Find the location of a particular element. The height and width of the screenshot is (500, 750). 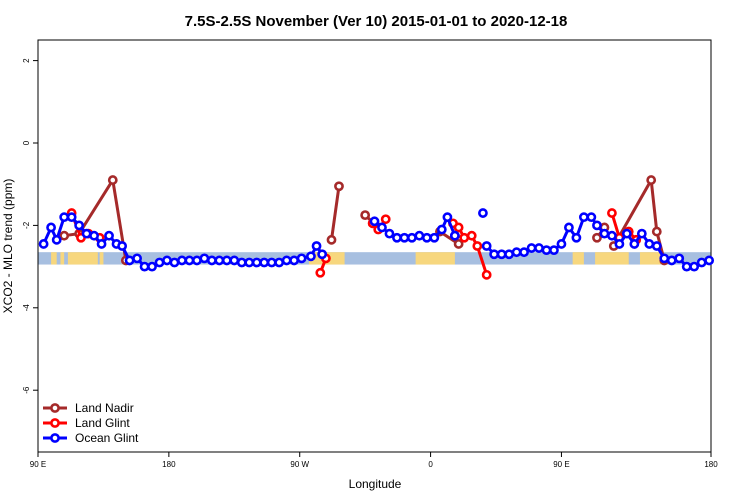

y-tick-label: 2 is located at coordinates (26, 60).